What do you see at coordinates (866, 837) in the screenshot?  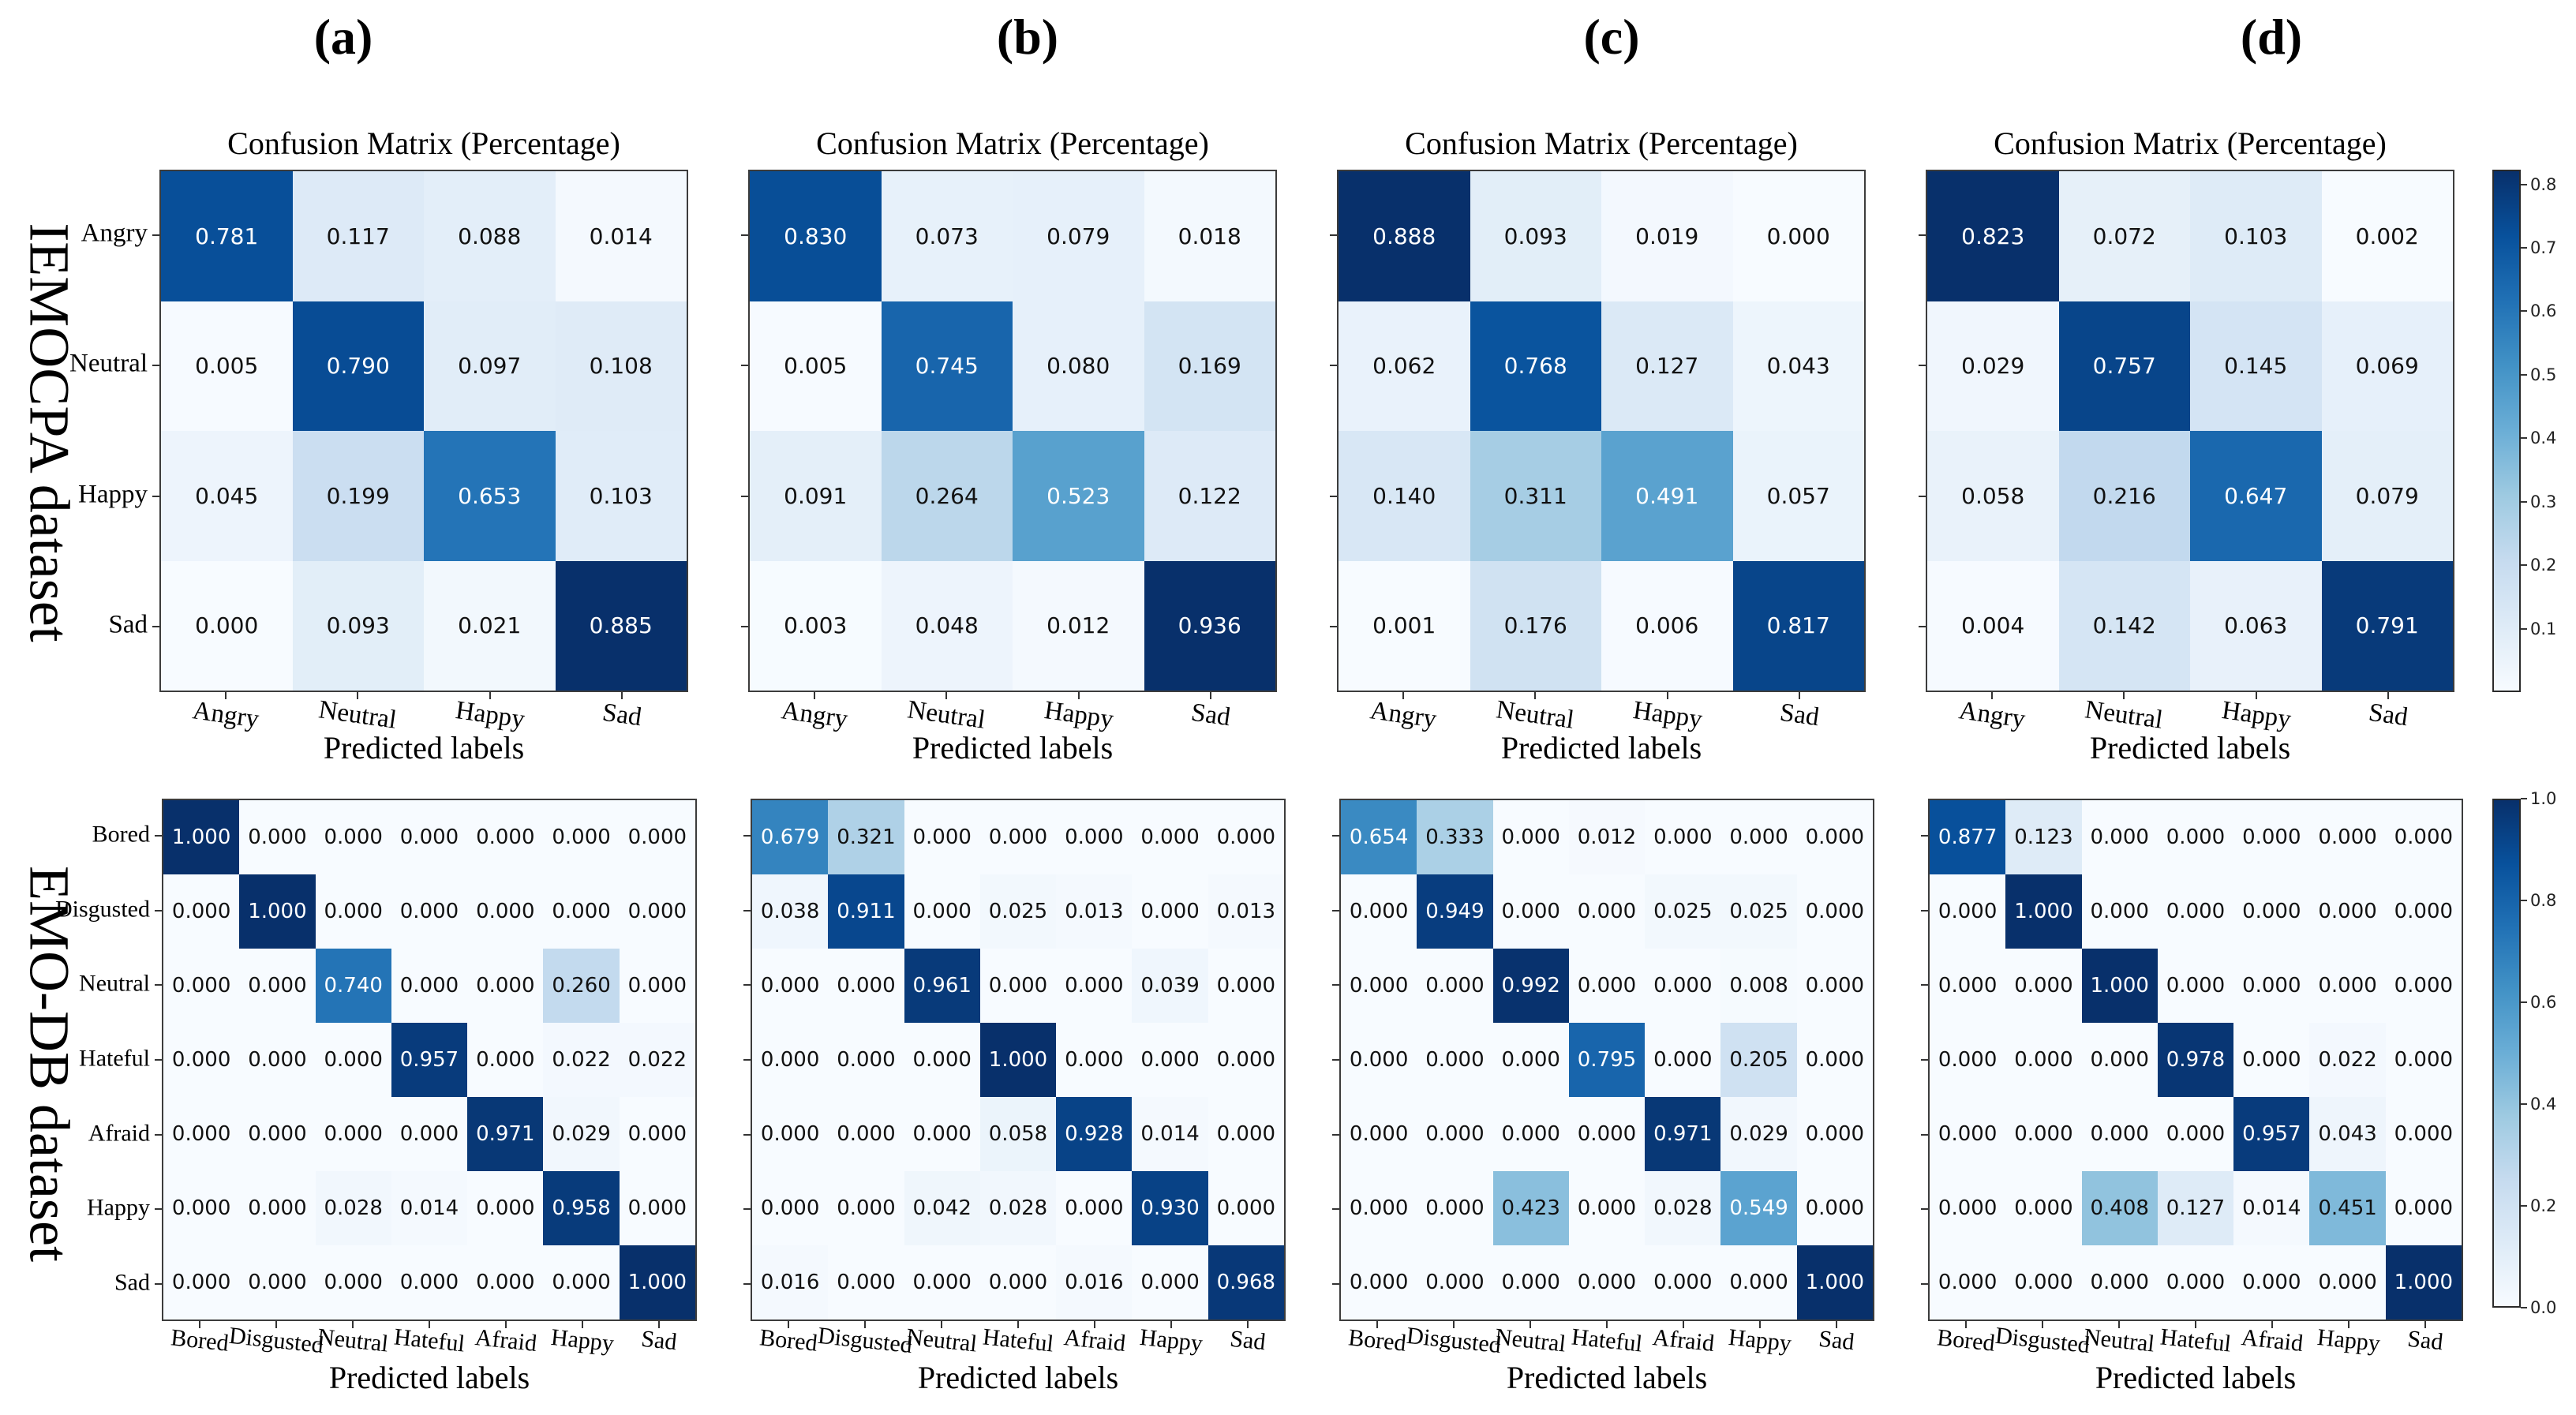 I see `matrix-cell: 0.321` at bounding box center [866, 837].